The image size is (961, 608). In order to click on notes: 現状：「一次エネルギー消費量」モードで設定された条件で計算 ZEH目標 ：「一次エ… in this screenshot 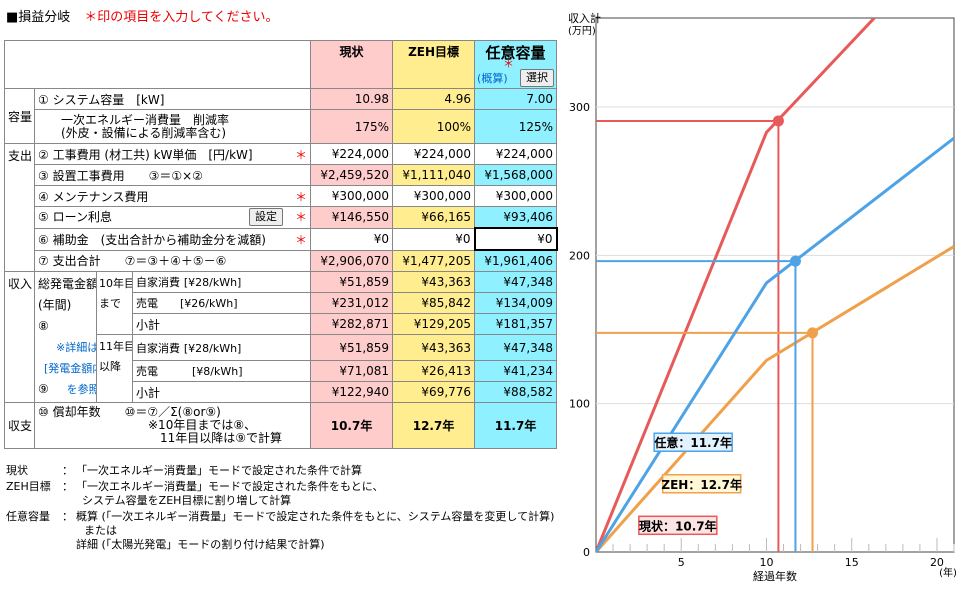, I will do `click(280, 508)`.